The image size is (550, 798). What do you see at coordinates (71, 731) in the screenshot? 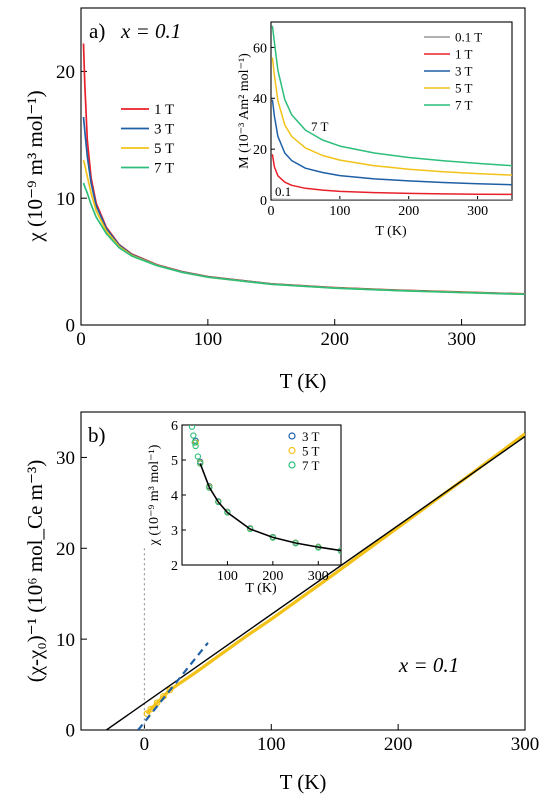
I see `b-y-tick-label: 0` at bounding box center [71, 731].